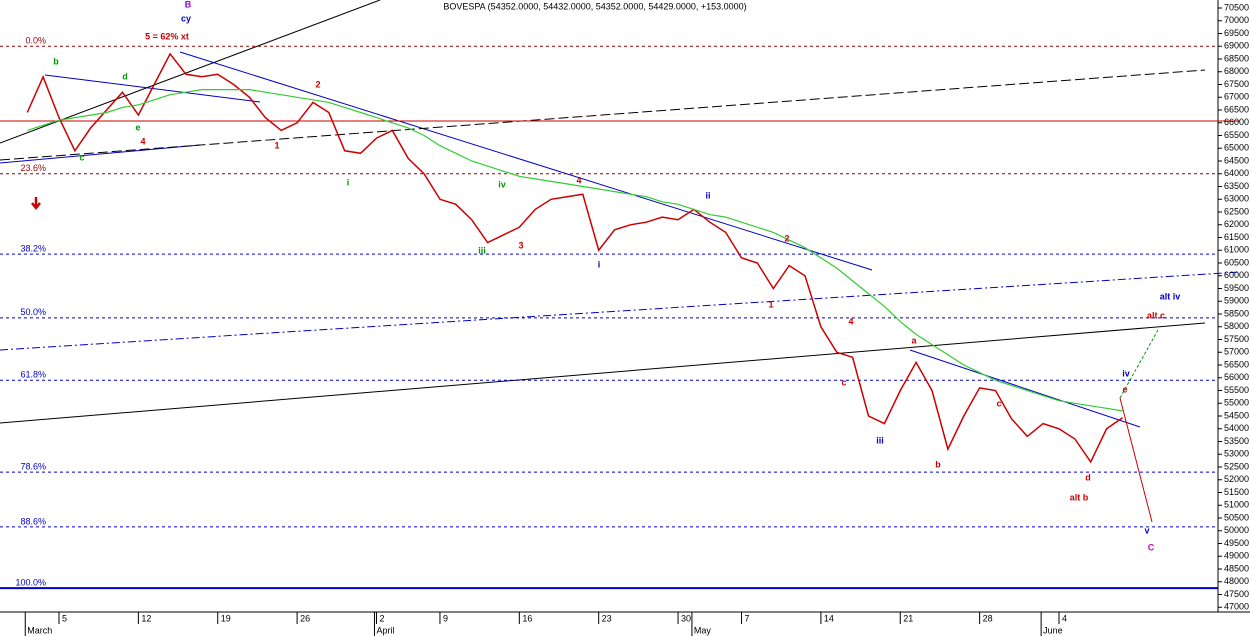  I want to click on y-tick-label: 68000, so click(1236, 71).